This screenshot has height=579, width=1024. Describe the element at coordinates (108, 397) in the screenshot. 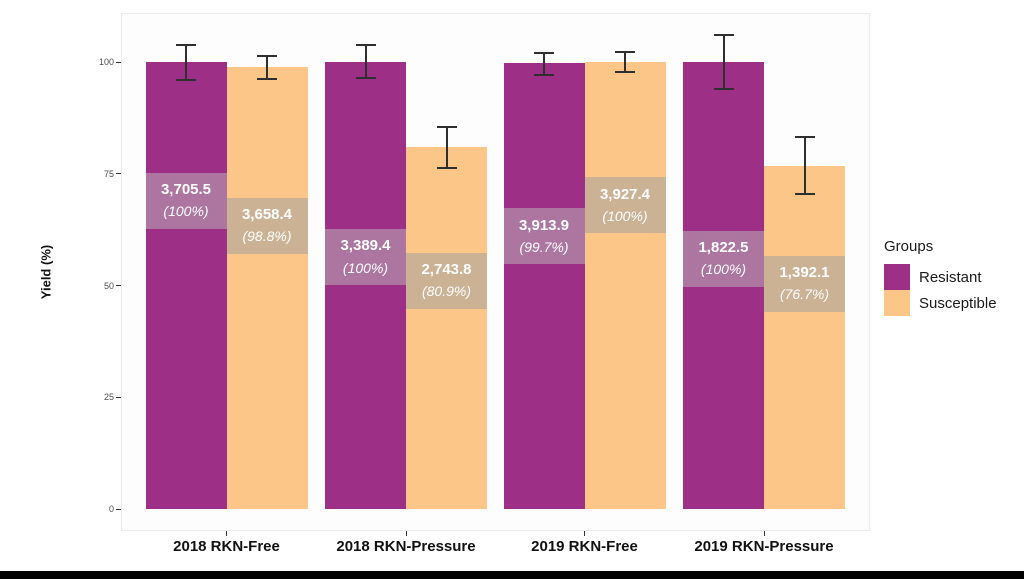

I see `y-tick-label: 25` at that location.